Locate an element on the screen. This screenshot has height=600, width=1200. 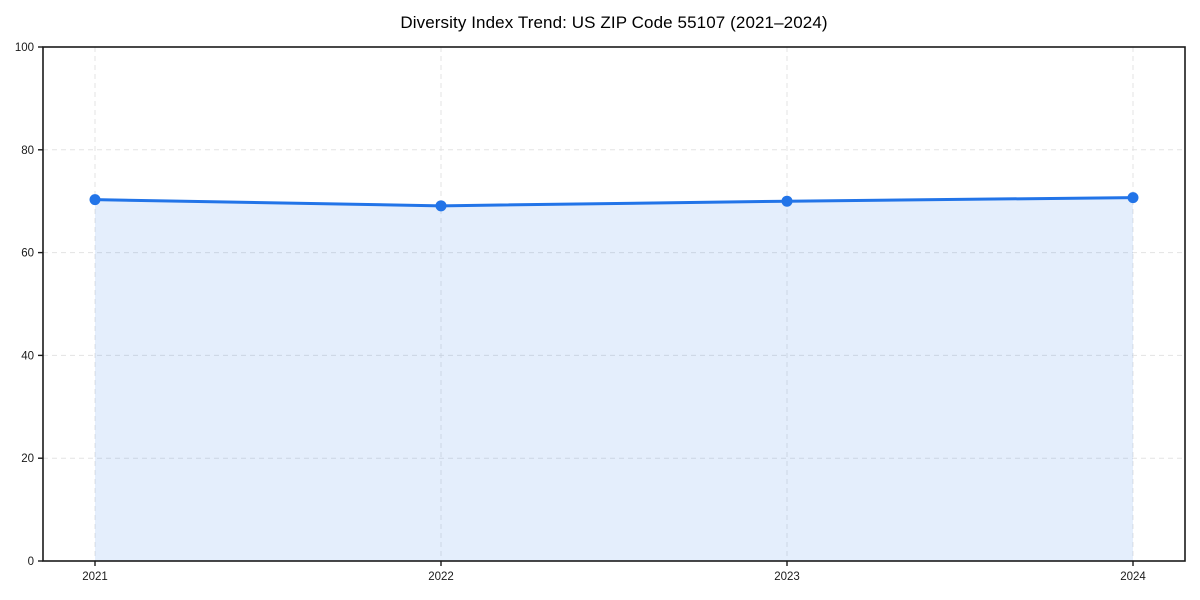
data-point-2024 is located at coordinates (1133, 198).